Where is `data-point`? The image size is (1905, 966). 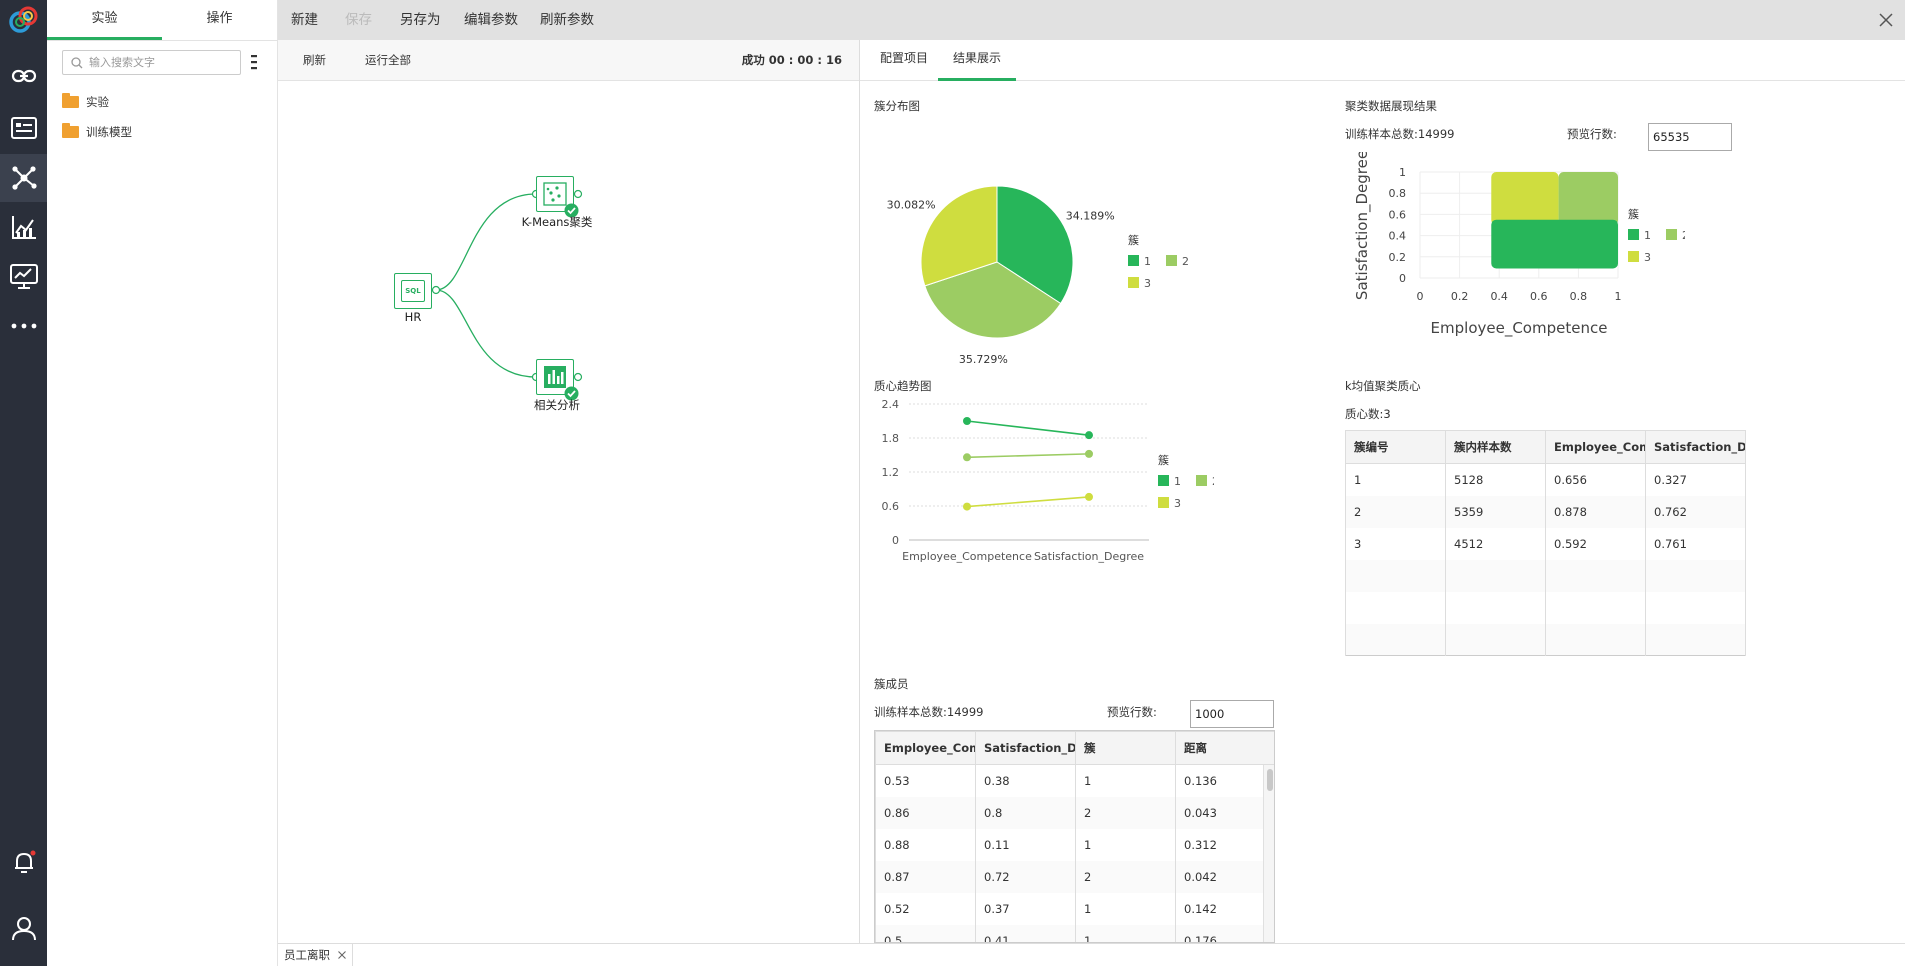
data-point is located at coordinates (1089, 496).